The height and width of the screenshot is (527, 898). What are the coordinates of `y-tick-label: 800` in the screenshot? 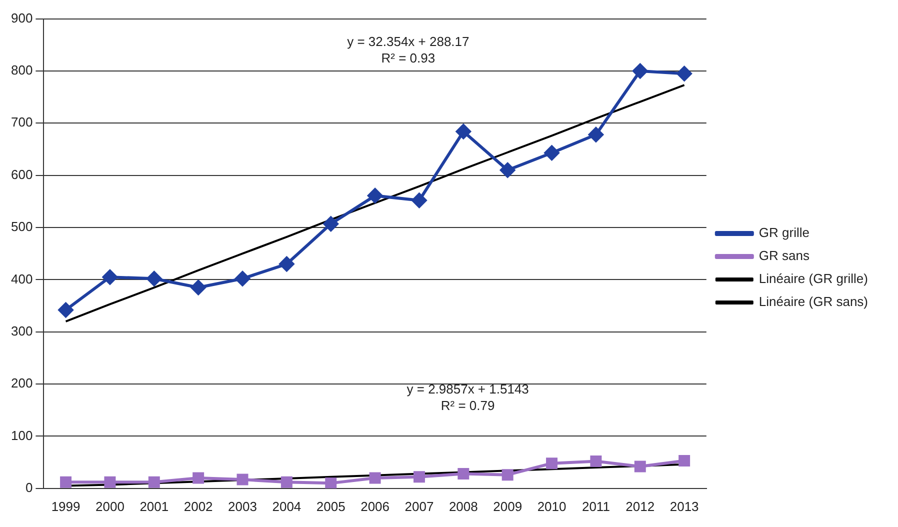 It's located at (21, 70).